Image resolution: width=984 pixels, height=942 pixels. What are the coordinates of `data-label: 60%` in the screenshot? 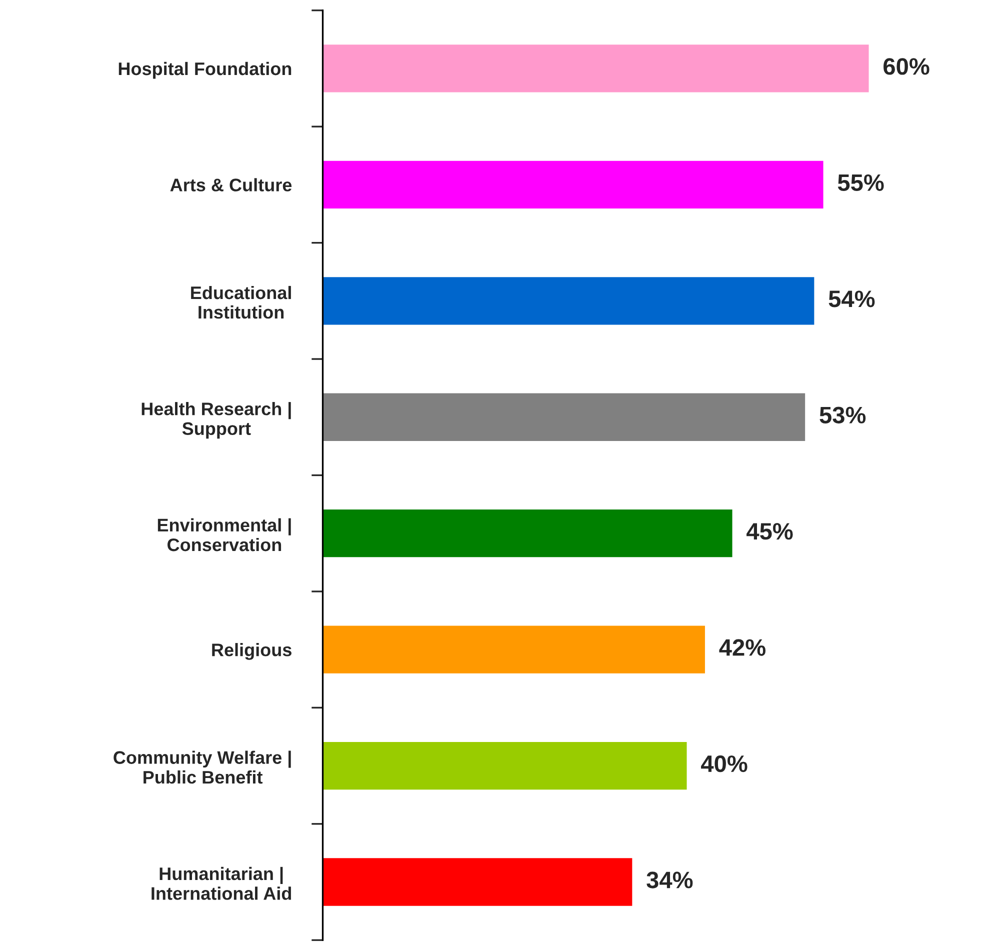 It's located at (907, 66).